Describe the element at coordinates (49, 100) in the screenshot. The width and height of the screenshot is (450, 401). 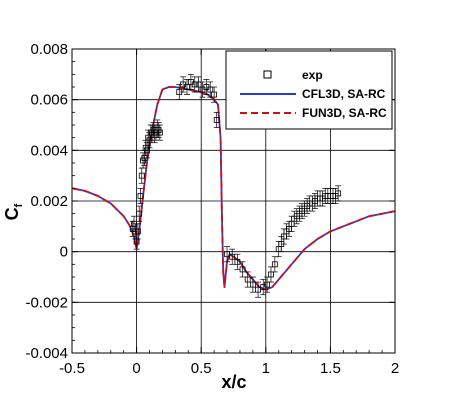
I see `y-tick-label: 0.006` at that location.